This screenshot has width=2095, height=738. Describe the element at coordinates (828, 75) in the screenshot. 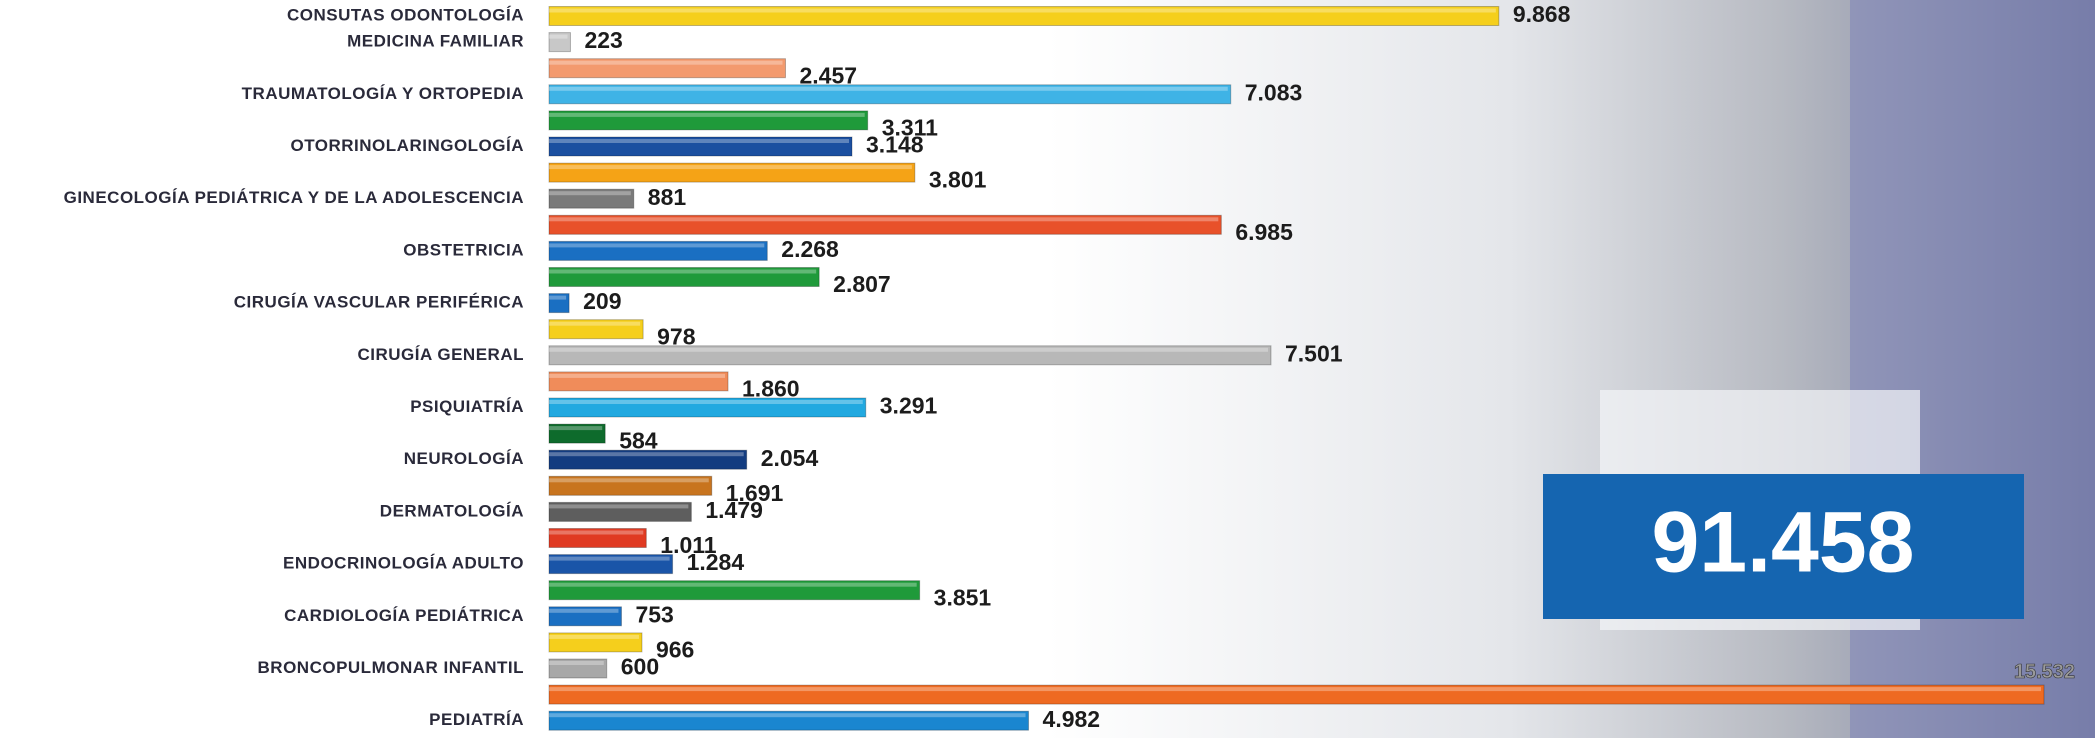

I see `value-label: 2.457` at that location.